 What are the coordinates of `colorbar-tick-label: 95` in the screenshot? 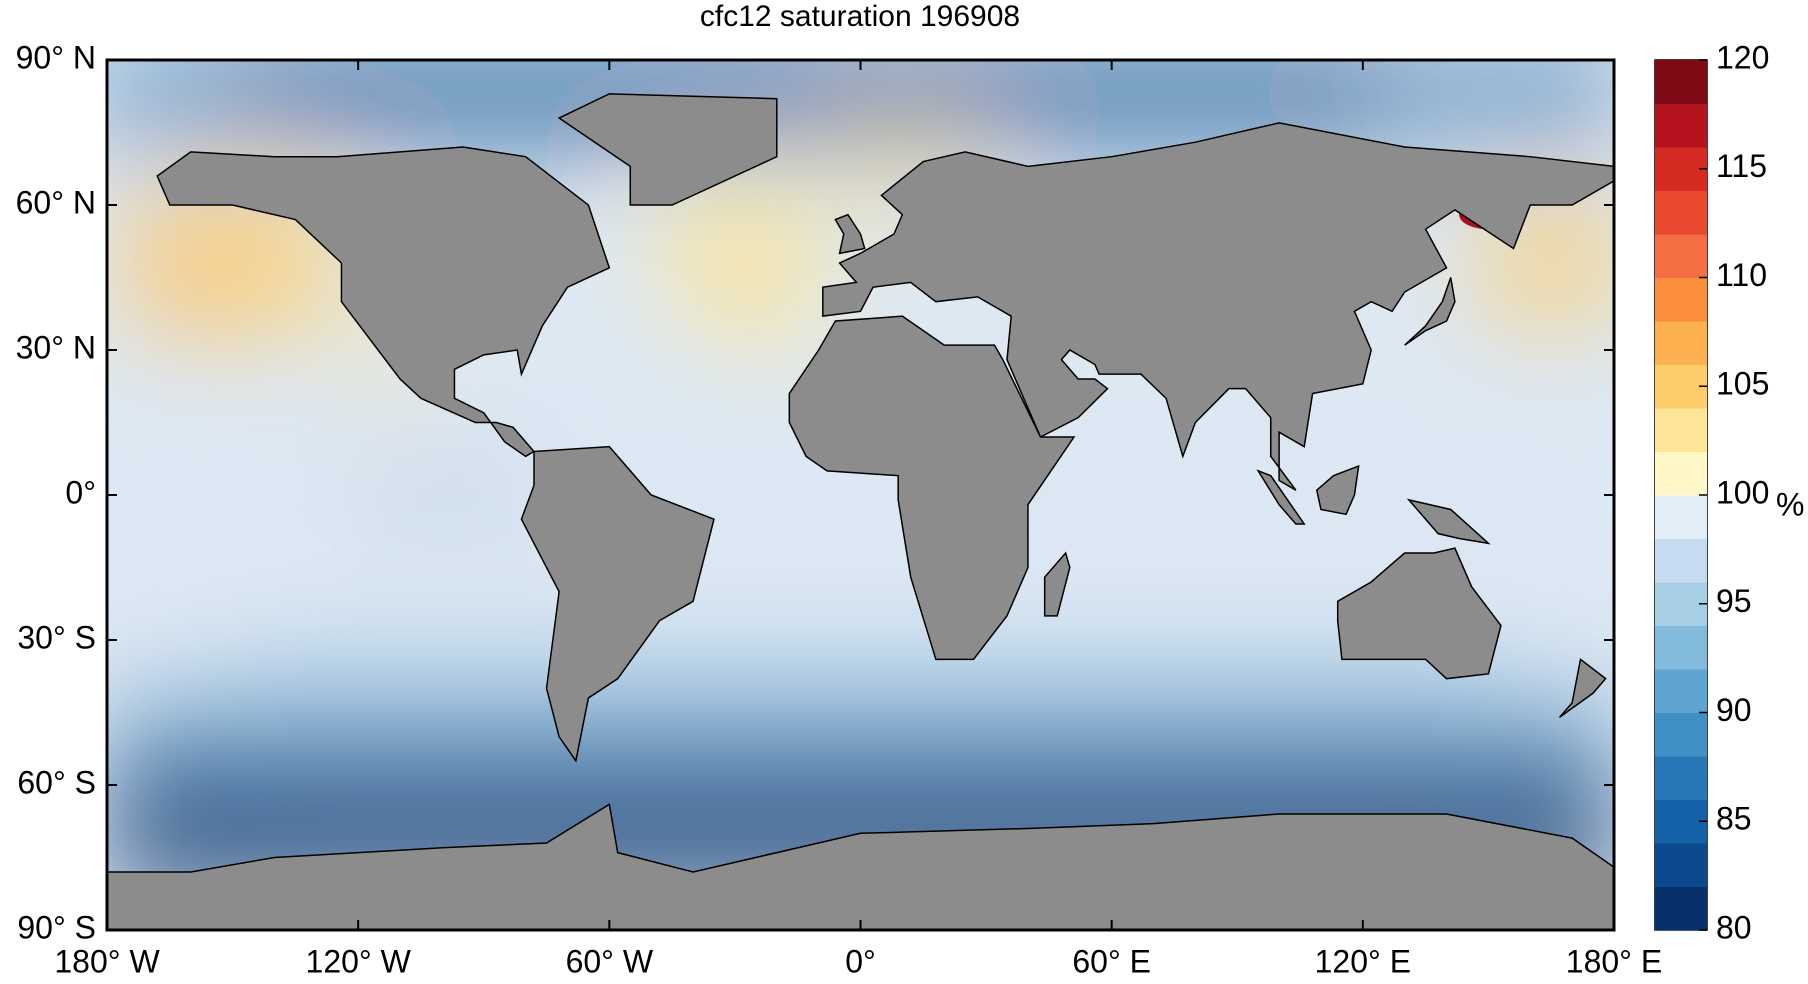 It's located at (1734, 601).